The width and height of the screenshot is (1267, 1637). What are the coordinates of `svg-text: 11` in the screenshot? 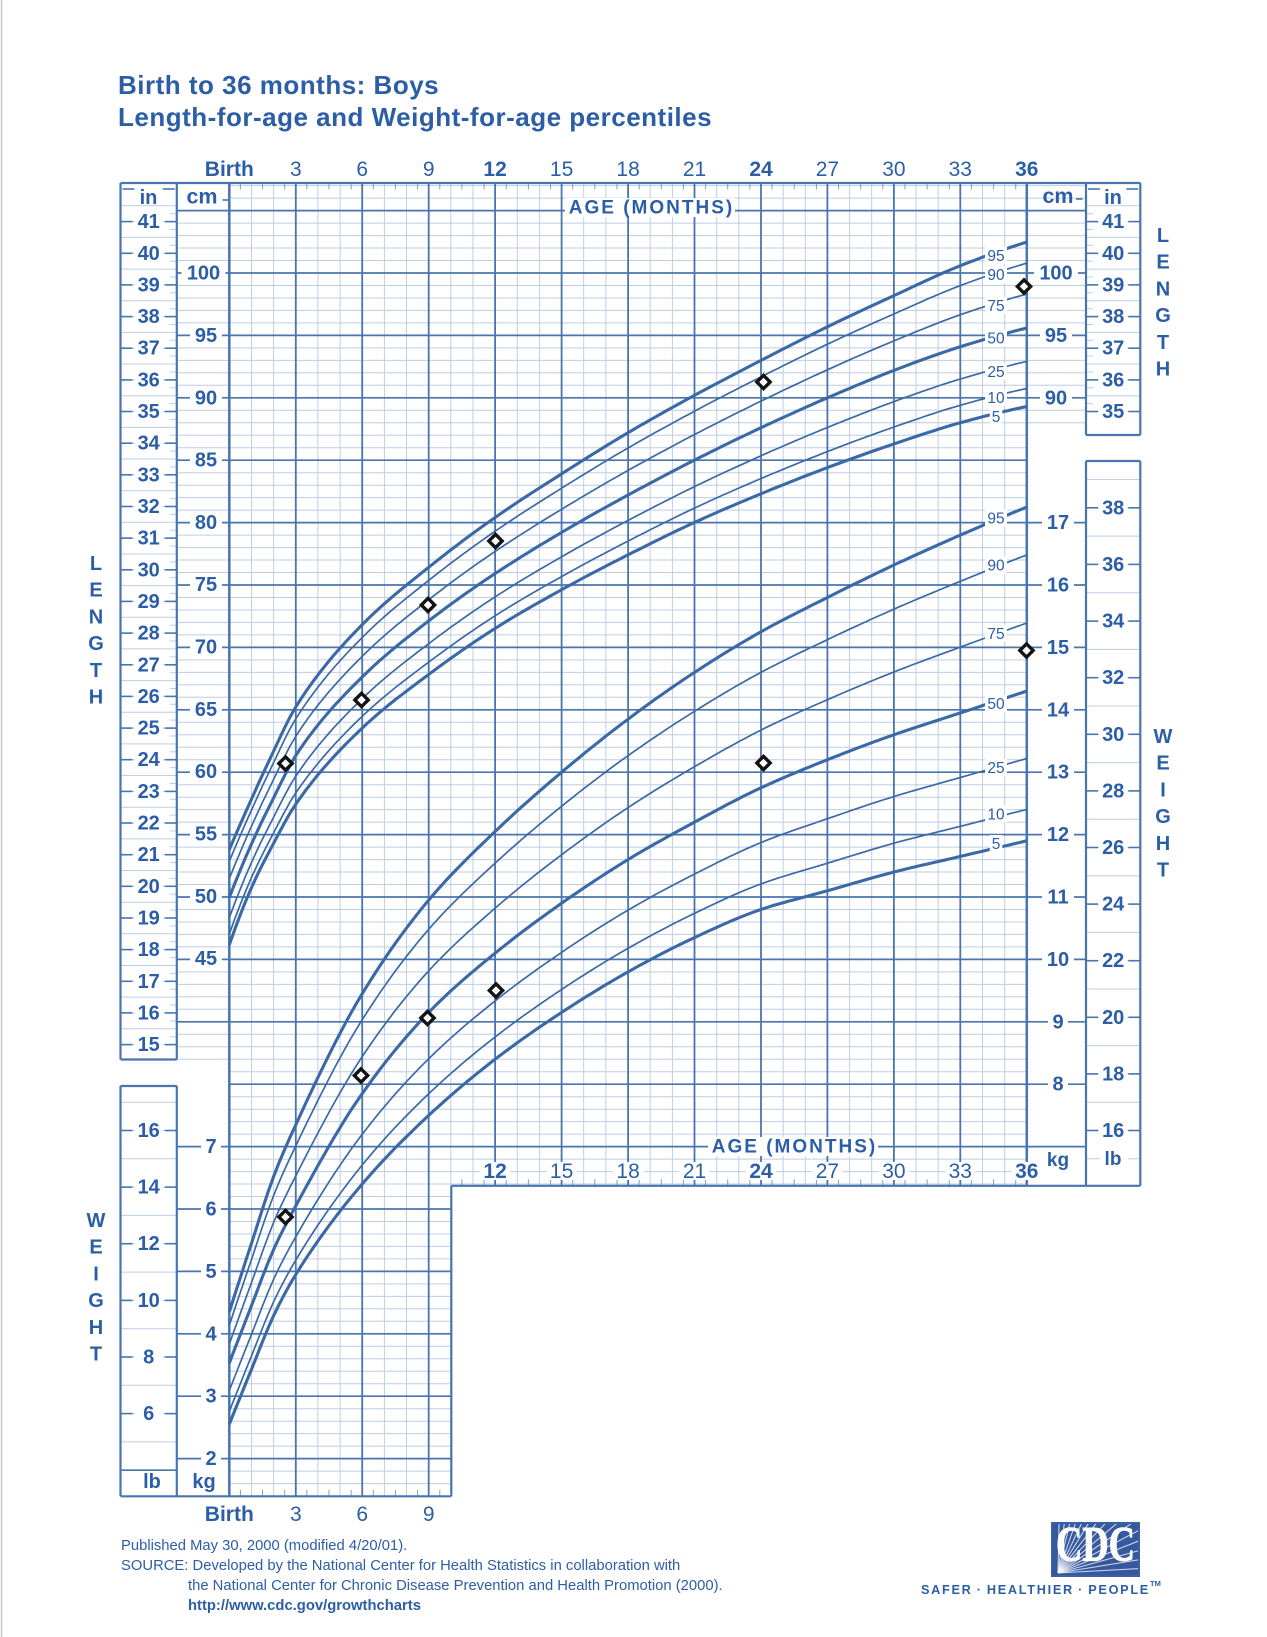 It's located at (1057, 898).